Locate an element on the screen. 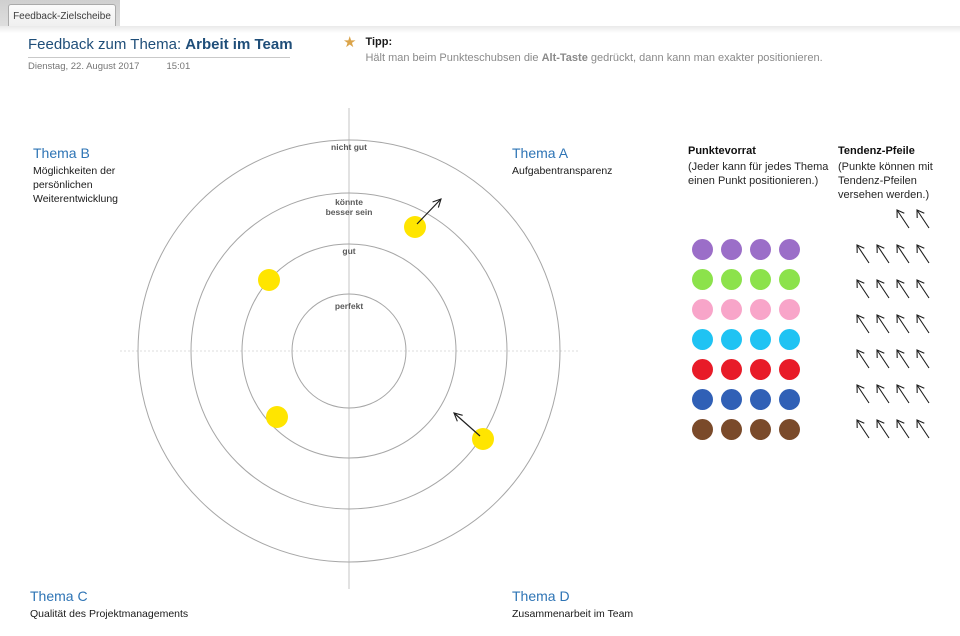 This screenshot has height=636, width=960. theme-c-label: Thema C Qualität des Projektmanagements is located at coordinates (109, 605).